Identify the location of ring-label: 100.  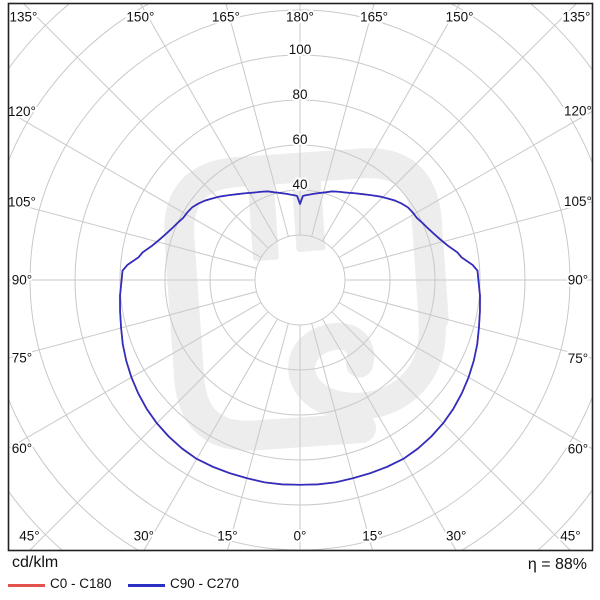
(300, 49).